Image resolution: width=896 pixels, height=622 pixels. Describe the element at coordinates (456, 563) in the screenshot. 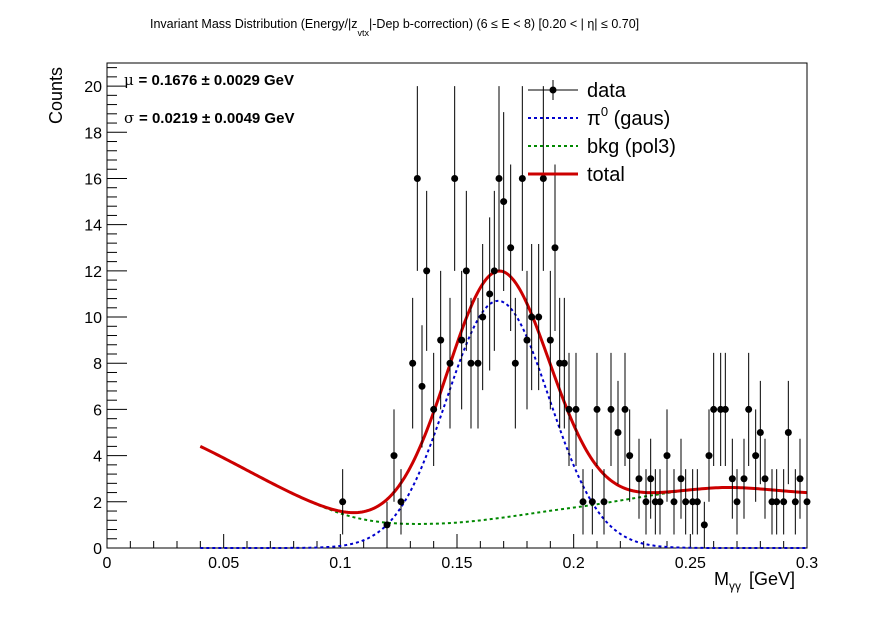

I see `x-tick-label: 0.15` at that location.